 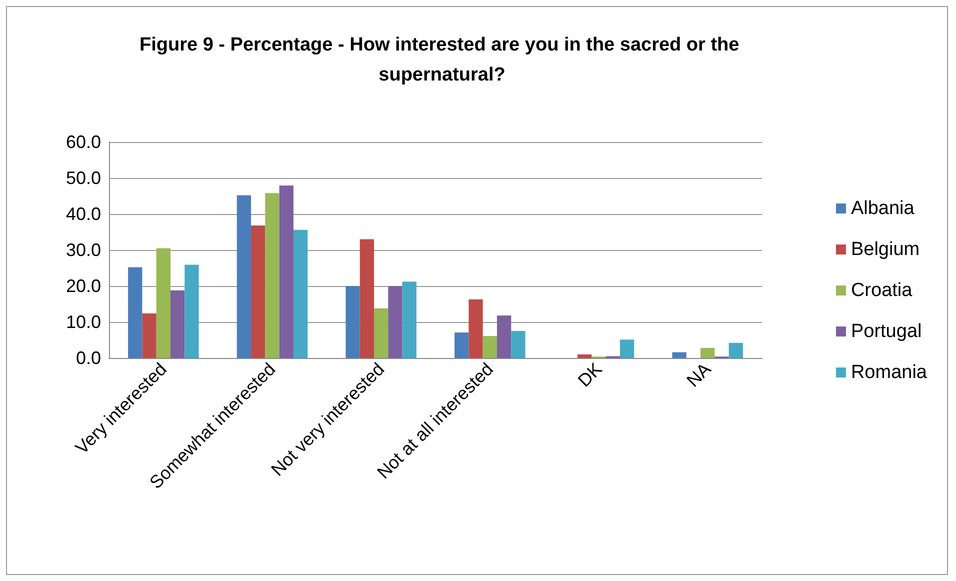 I want to click on legend-label: Belgium, so click(x=885, y=249).